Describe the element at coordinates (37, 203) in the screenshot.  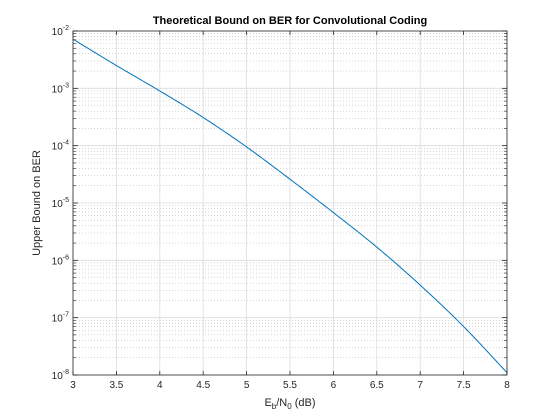
I see `y-axis-label: Upper Bound on BER` at that location.